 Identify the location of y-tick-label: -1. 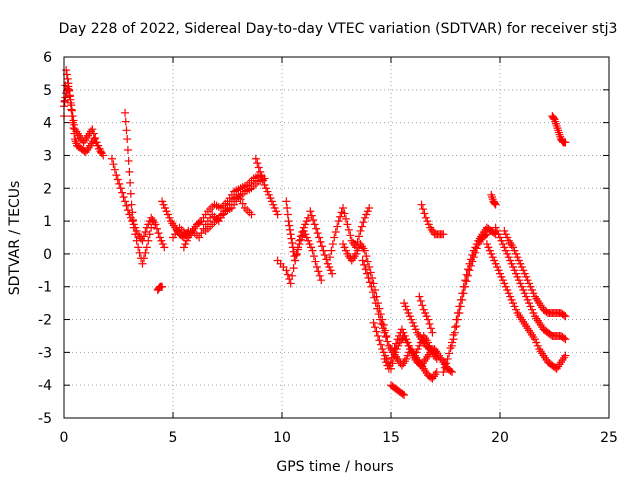
(45, 288).